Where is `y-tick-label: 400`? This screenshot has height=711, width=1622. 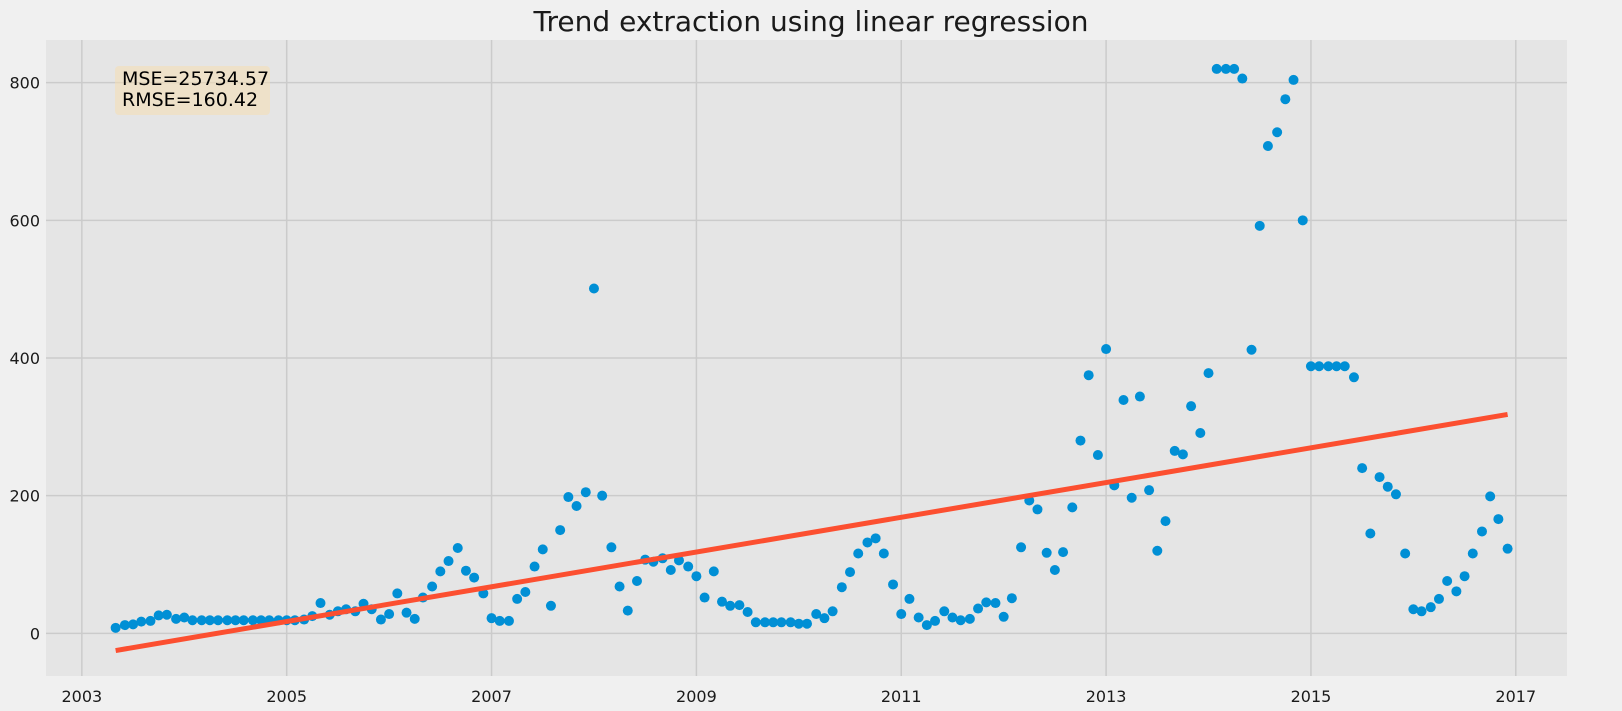
y-tick-label: 400 is located at coordinates (24, 358).